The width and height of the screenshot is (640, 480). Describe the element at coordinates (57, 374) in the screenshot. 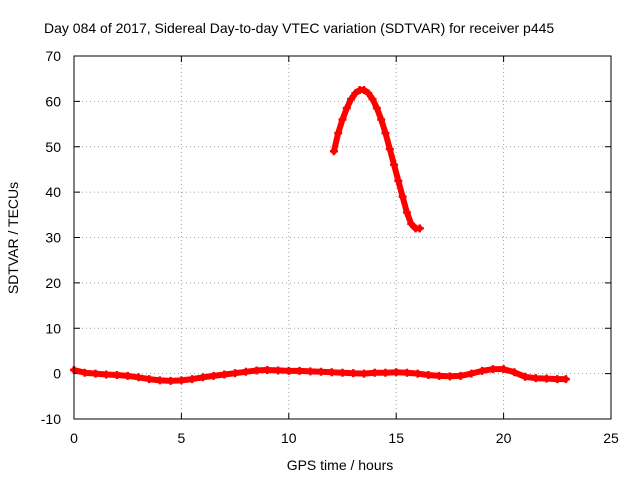

I see `y-tick-label: 0` at that location.